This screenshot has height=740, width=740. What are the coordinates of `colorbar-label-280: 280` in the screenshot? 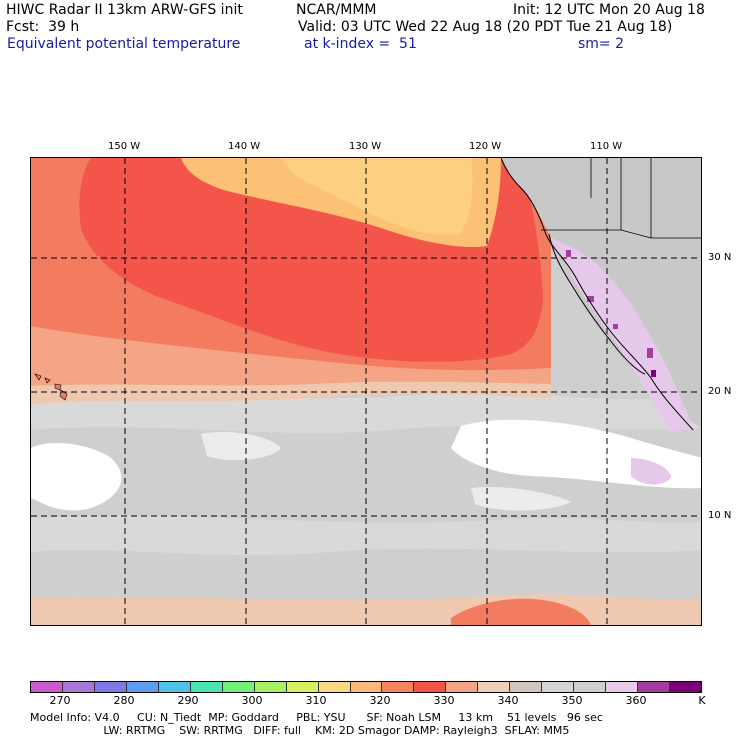 It's located at (124, 700).